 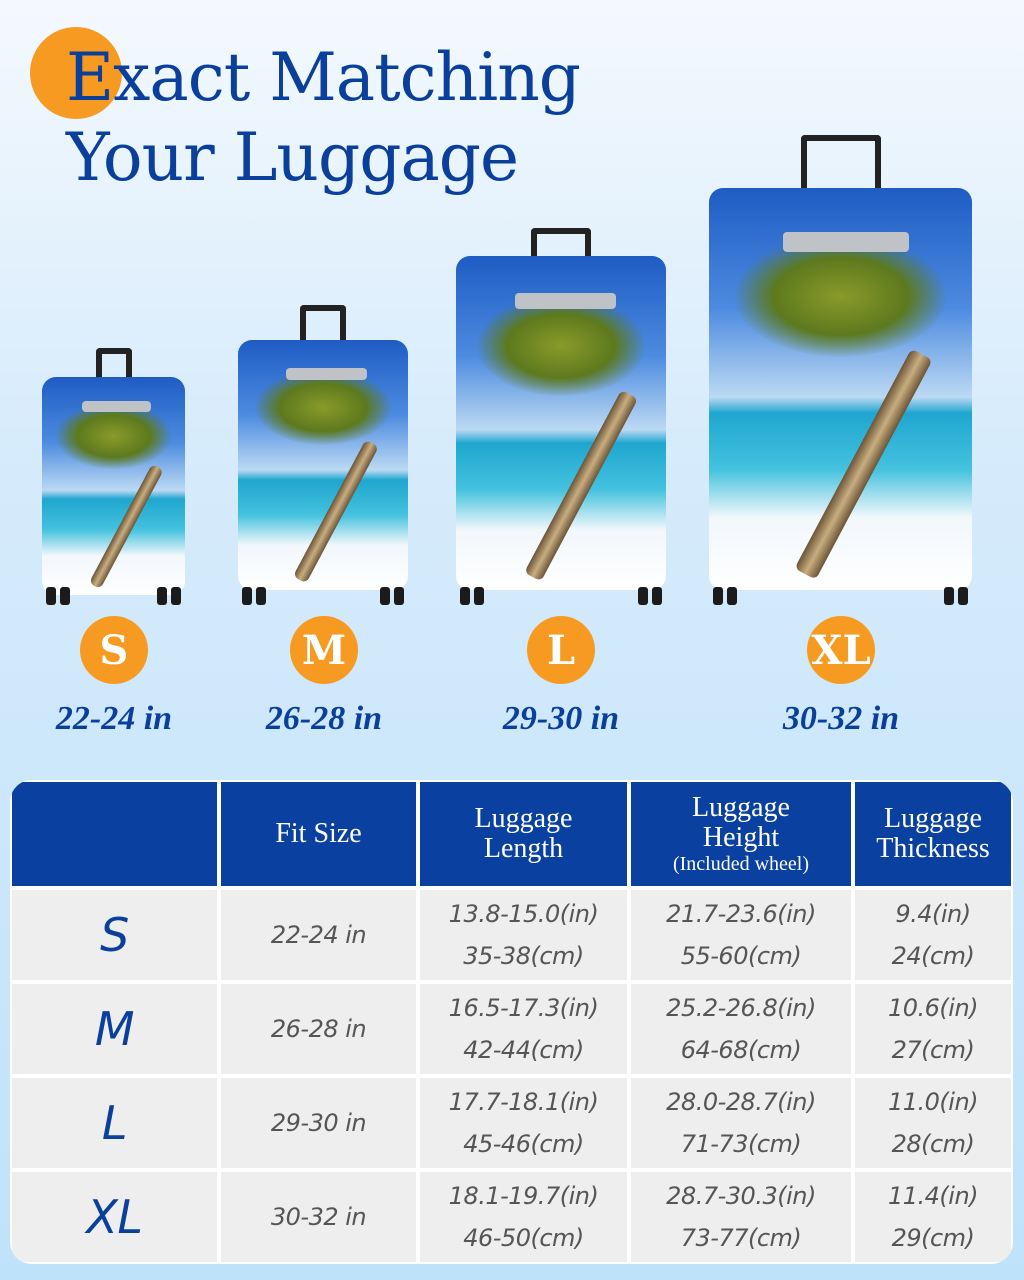 I want to click on length-cell: 17.7-18.1(in) 45-46(cm), so click(x=523, y=1123).